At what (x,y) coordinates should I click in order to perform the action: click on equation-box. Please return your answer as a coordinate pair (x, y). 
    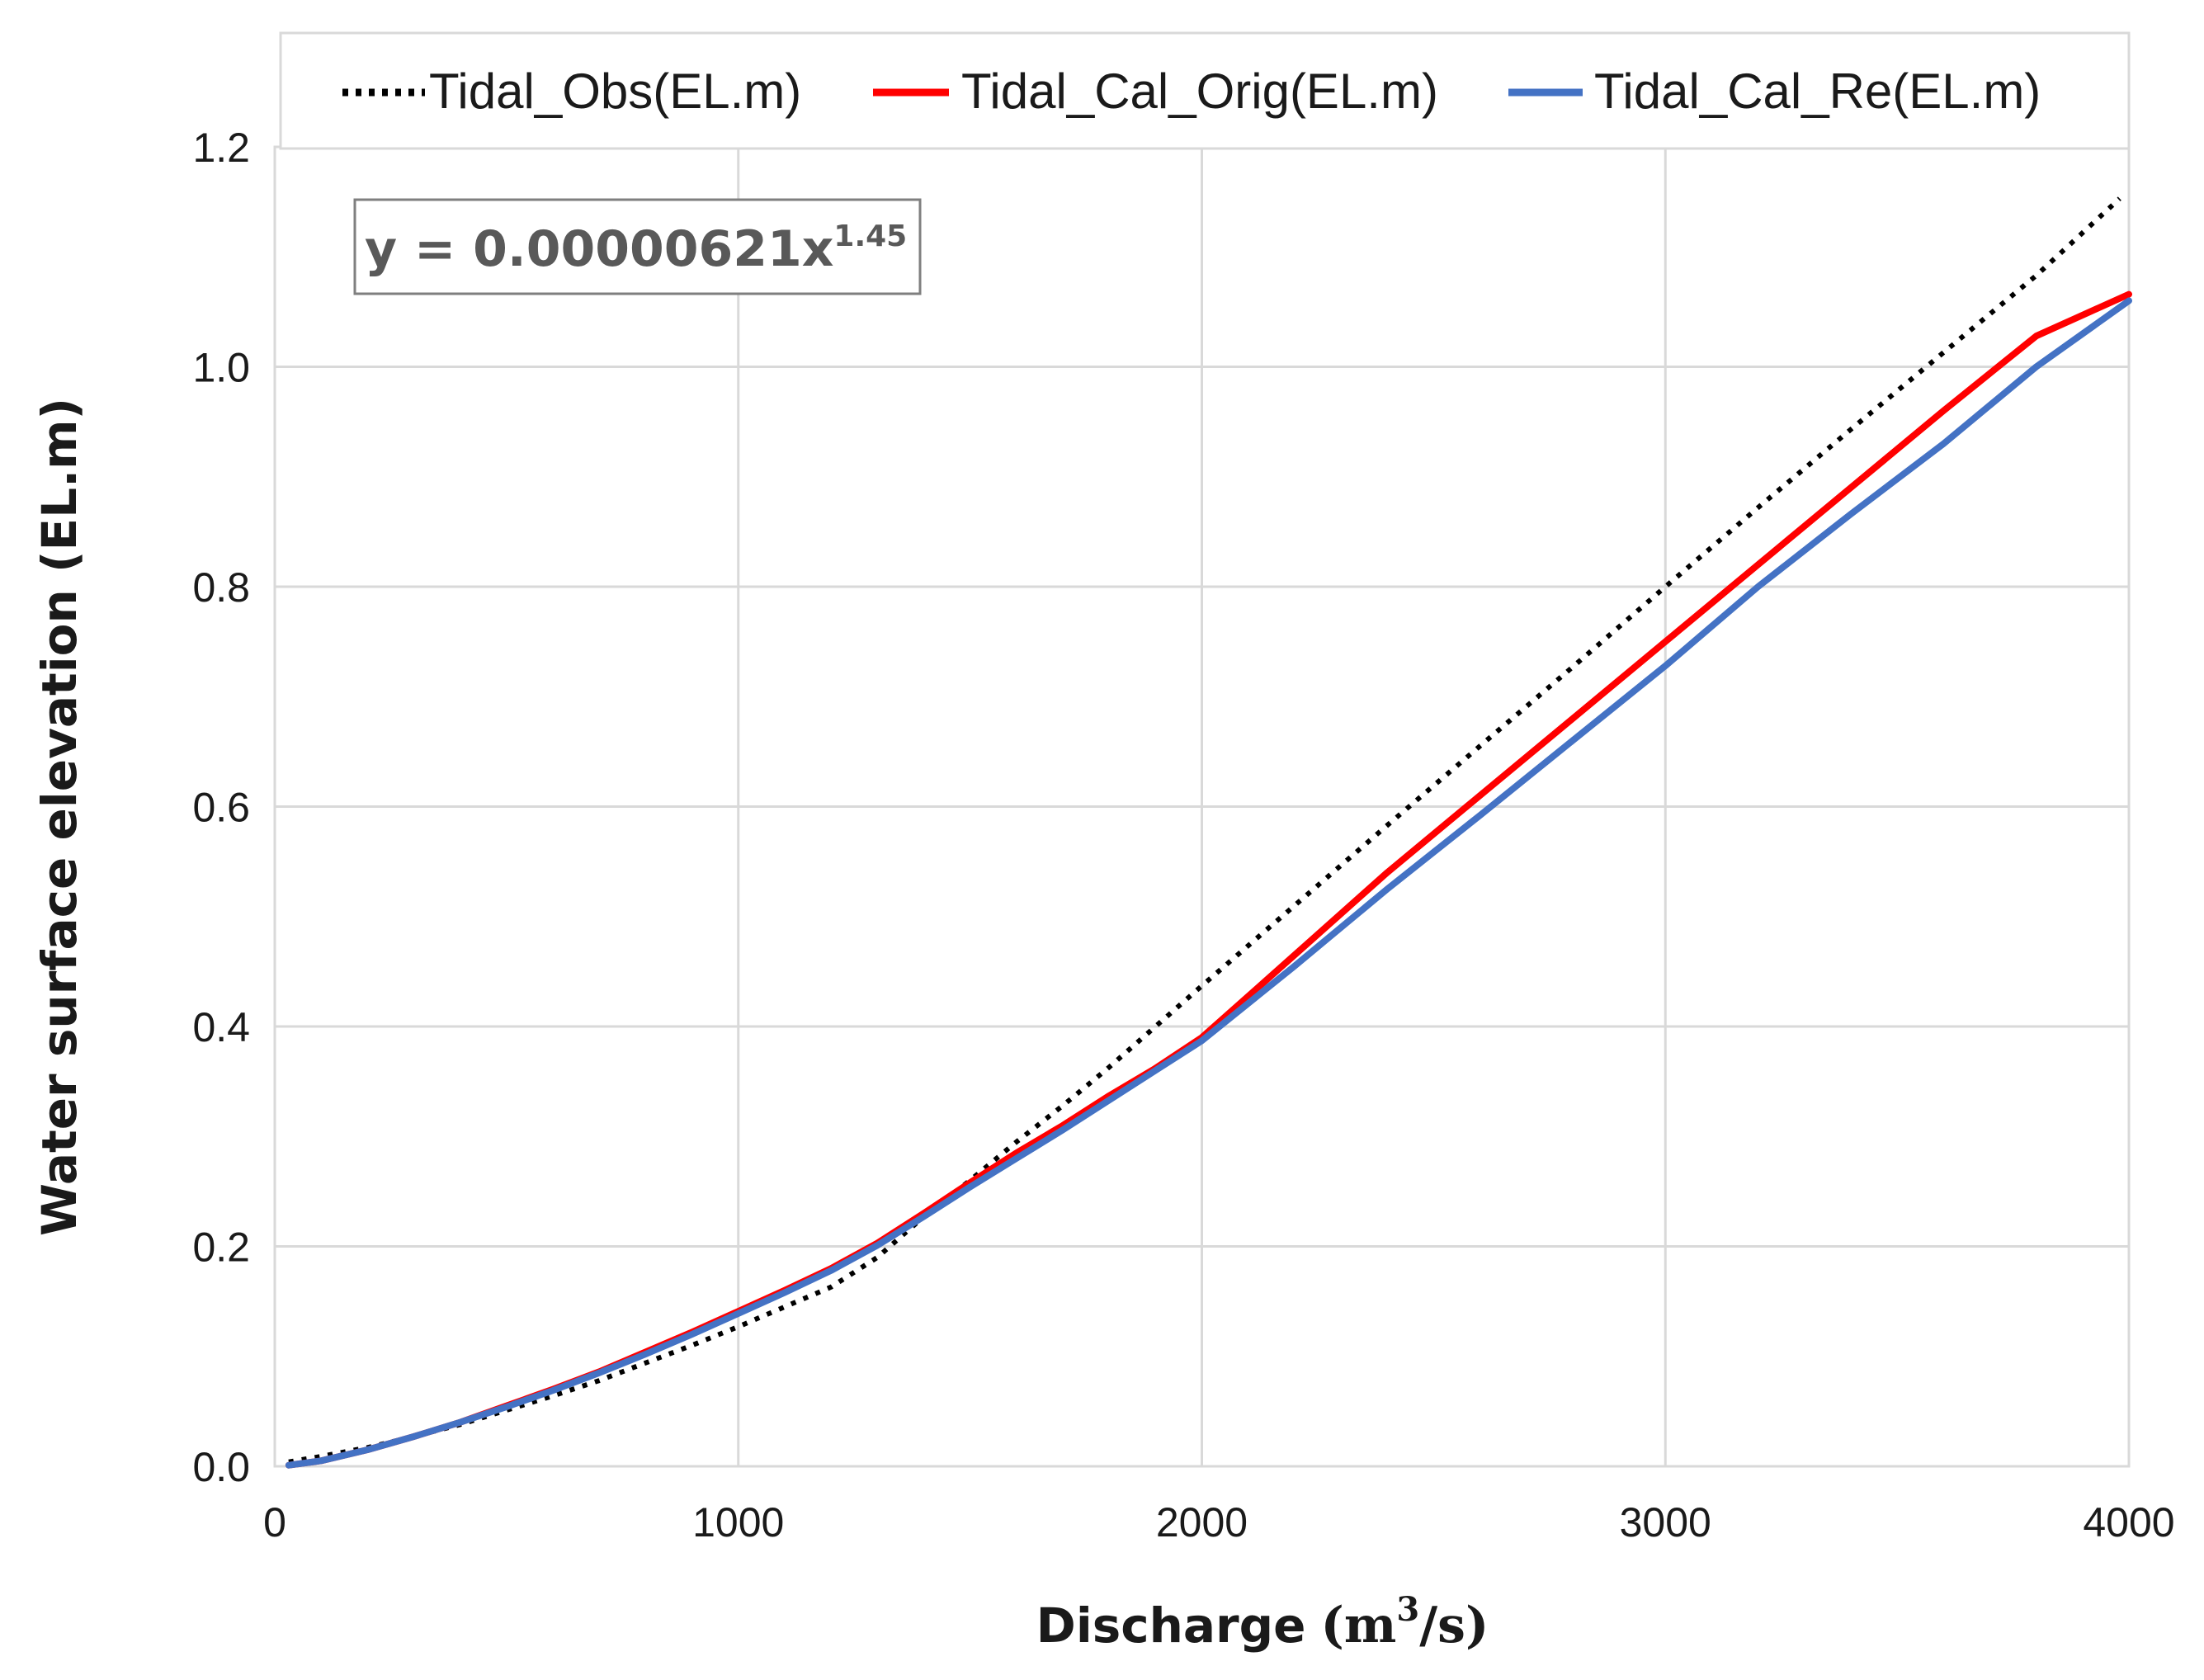
    Looking at the image, I should click on (637, 246).